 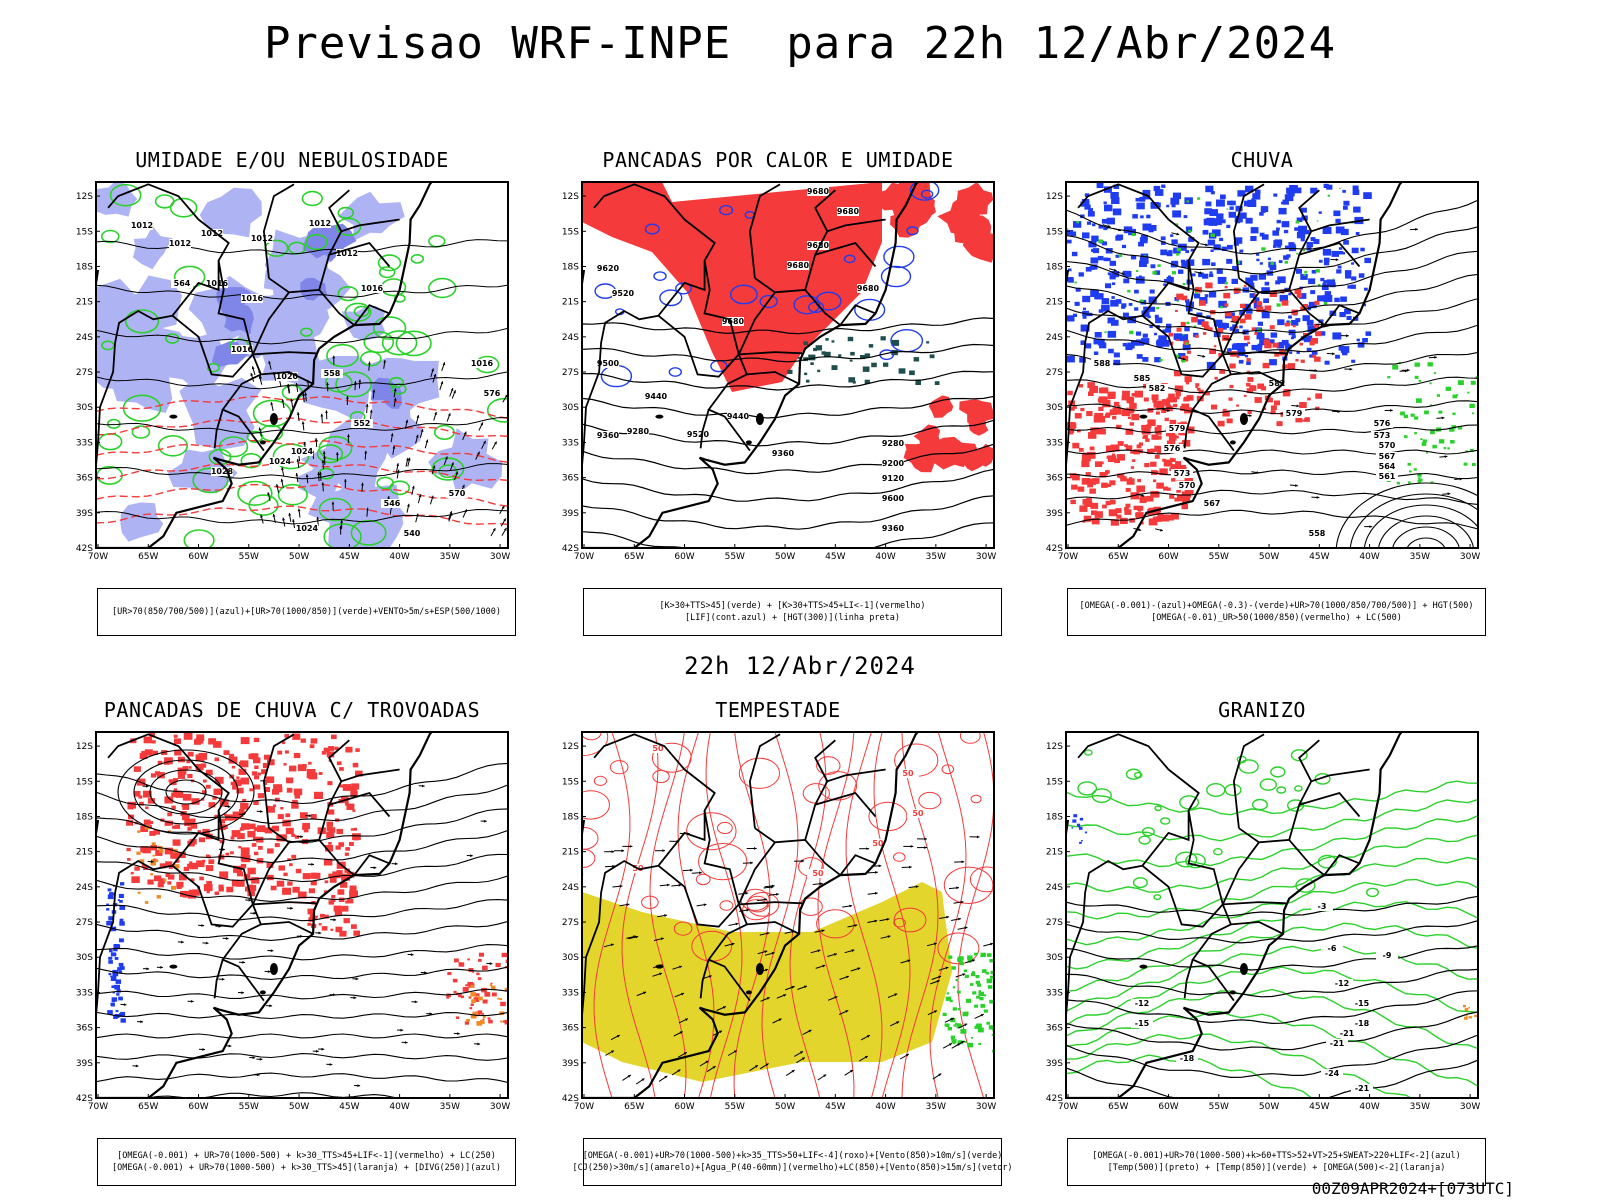 What do you see at coordinates (1272, 915) in the screenshot?
I see `map-content: -3-6-9-12-12-15-15-18-18-21-21-24-21` at bounding box center [1272, 915].